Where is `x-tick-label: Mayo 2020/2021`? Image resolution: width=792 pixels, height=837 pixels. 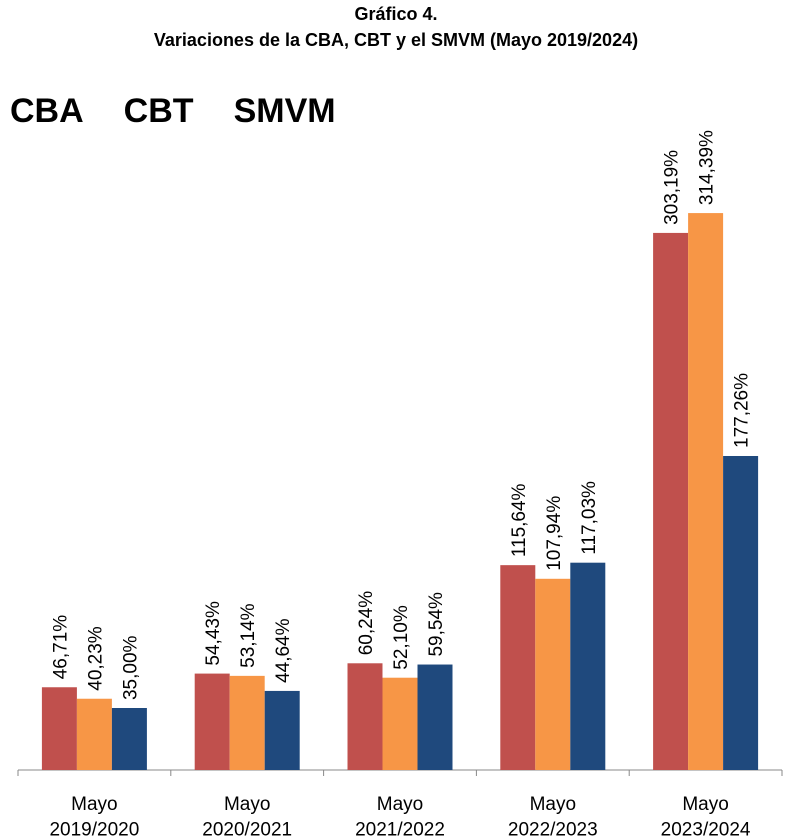 x-tick-label: Mayo 2020/2021 is located at coordinates (247, 815).